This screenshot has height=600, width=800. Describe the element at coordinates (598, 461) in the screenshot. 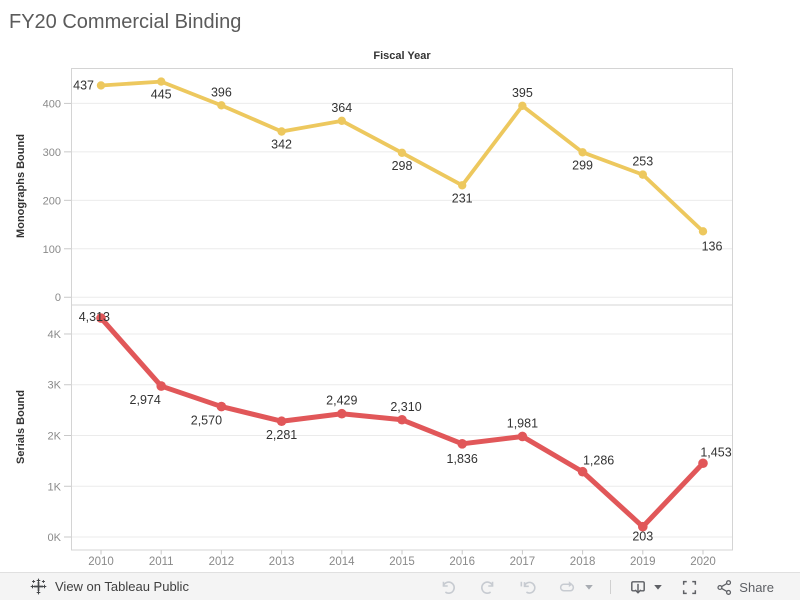

I see `data-label: 1,286` at that location.